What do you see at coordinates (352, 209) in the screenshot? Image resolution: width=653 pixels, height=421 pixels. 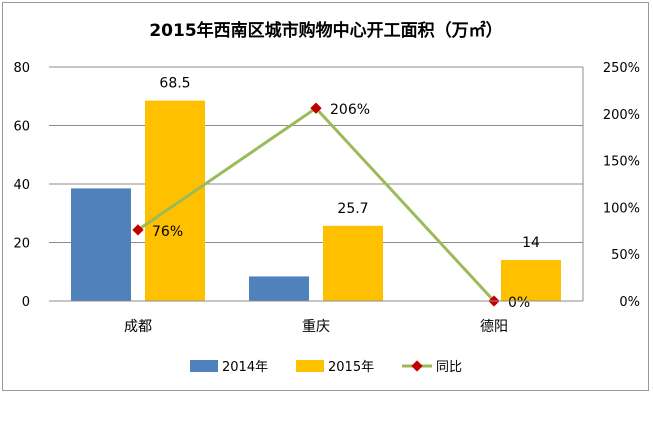 I see `bar-data-label: 25.7` at bounding box center [352, 209].